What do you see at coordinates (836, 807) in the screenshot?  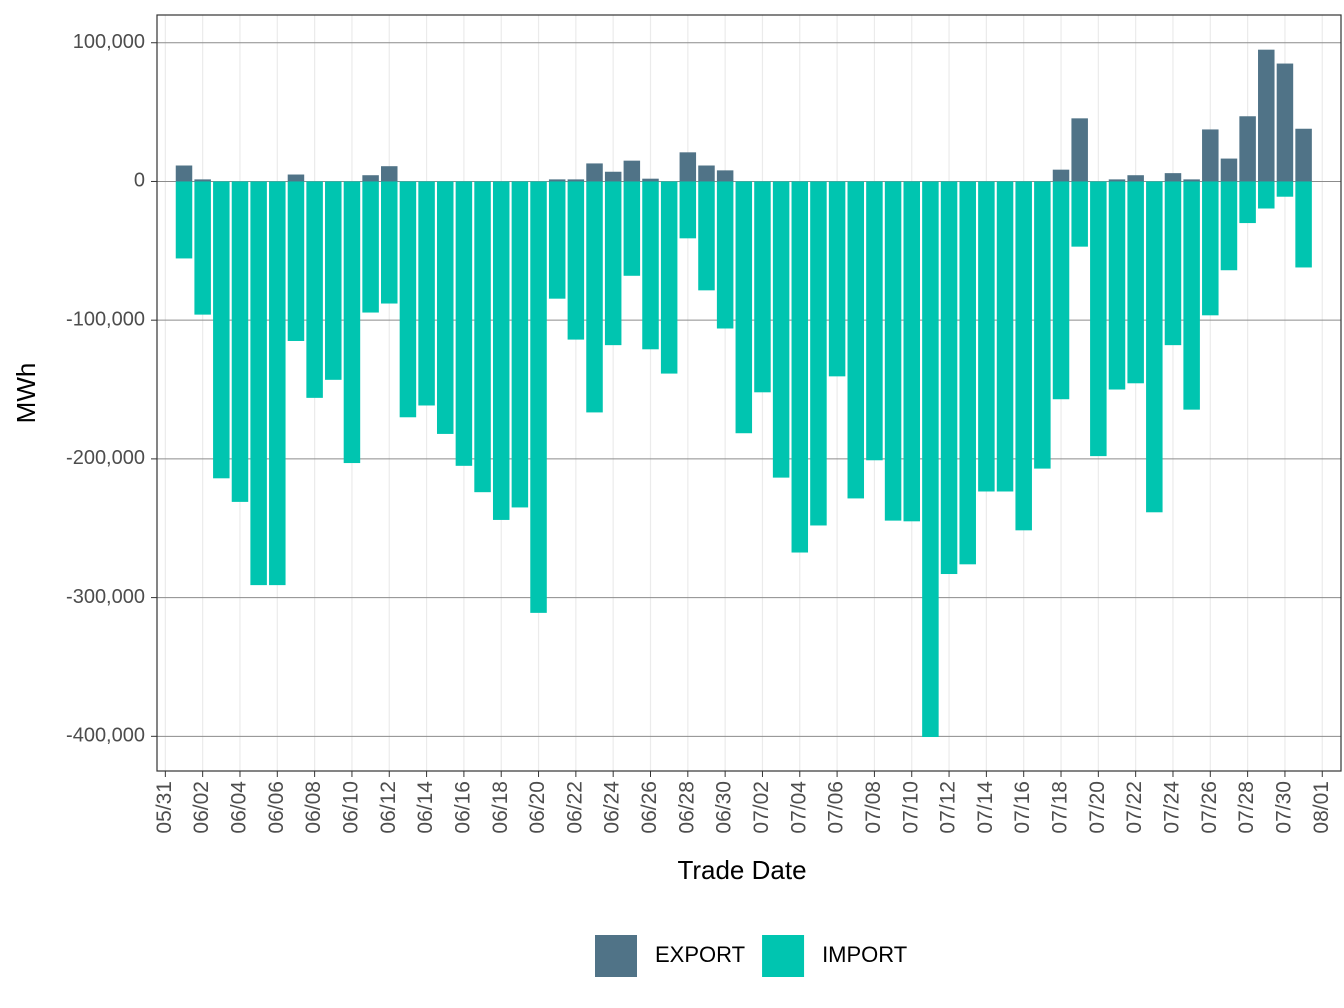 I see `x-tick-label: 07/06` at bounding box center [836, 807].